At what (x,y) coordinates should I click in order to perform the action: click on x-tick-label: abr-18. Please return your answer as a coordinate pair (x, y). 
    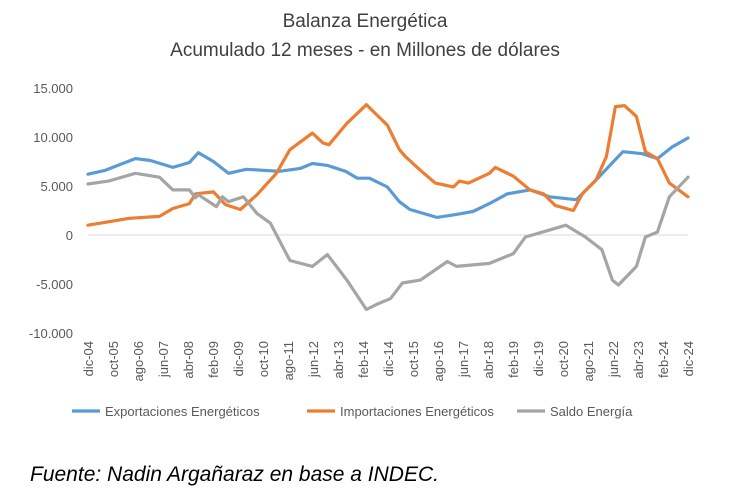
    Looking at the image, I should click on (488, 360).